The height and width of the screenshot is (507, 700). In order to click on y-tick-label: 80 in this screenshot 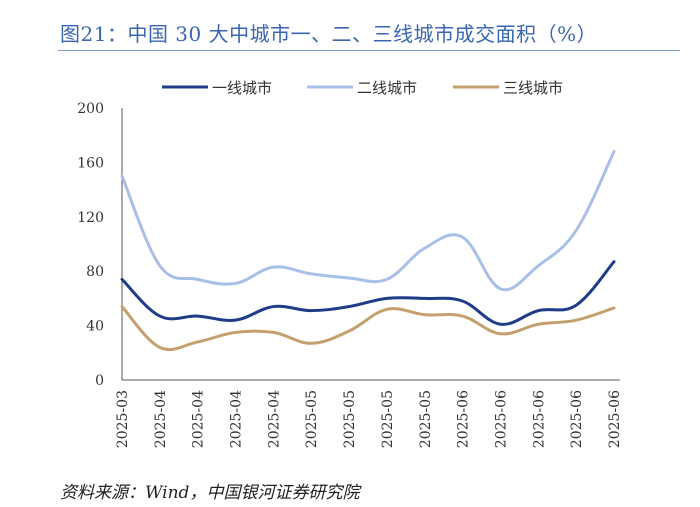, I will do `click(95, 272)`.